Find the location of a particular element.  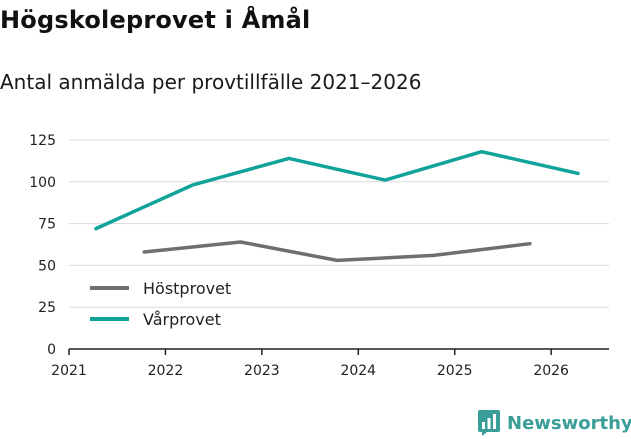

y-tick-label: 50 is located at coordinates (47, 266).